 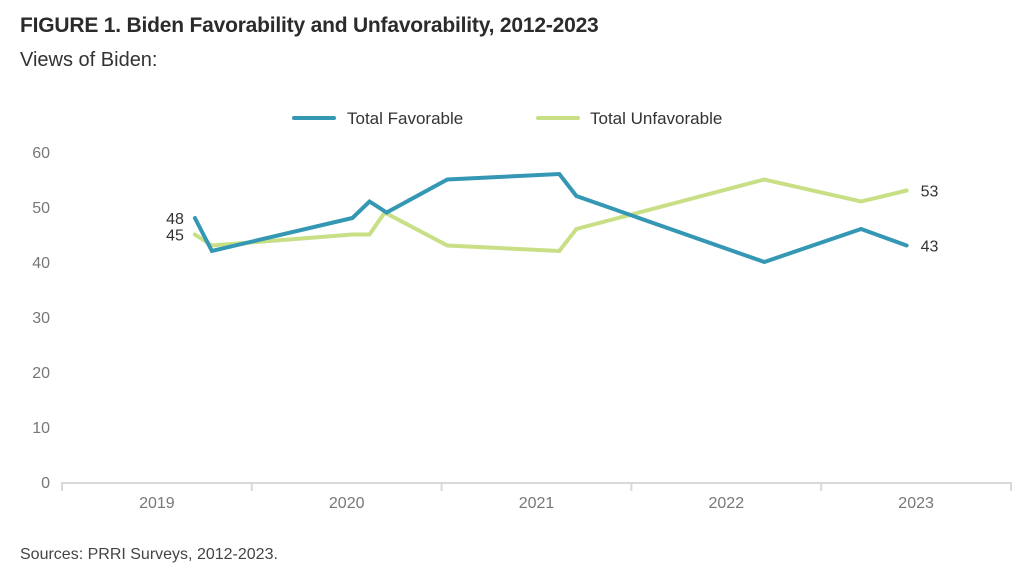 What do you see at coordinates (930, 247) in the screenshot?
I see `data-label-end: 43` at bounding box center [930, 247].